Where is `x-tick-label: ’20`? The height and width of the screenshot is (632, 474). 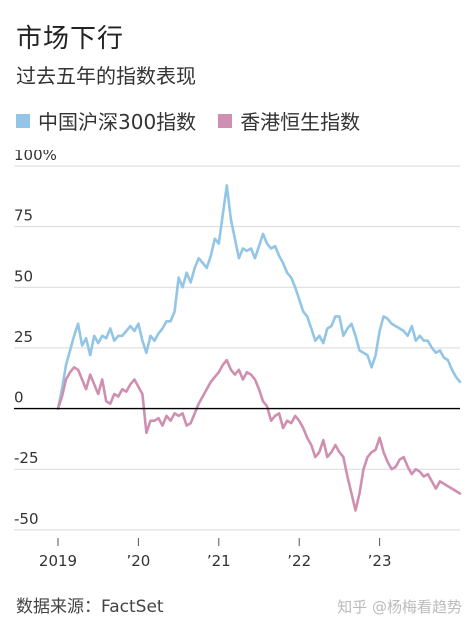
x-tick-label: ’20 is located at coordinates (138, 561).